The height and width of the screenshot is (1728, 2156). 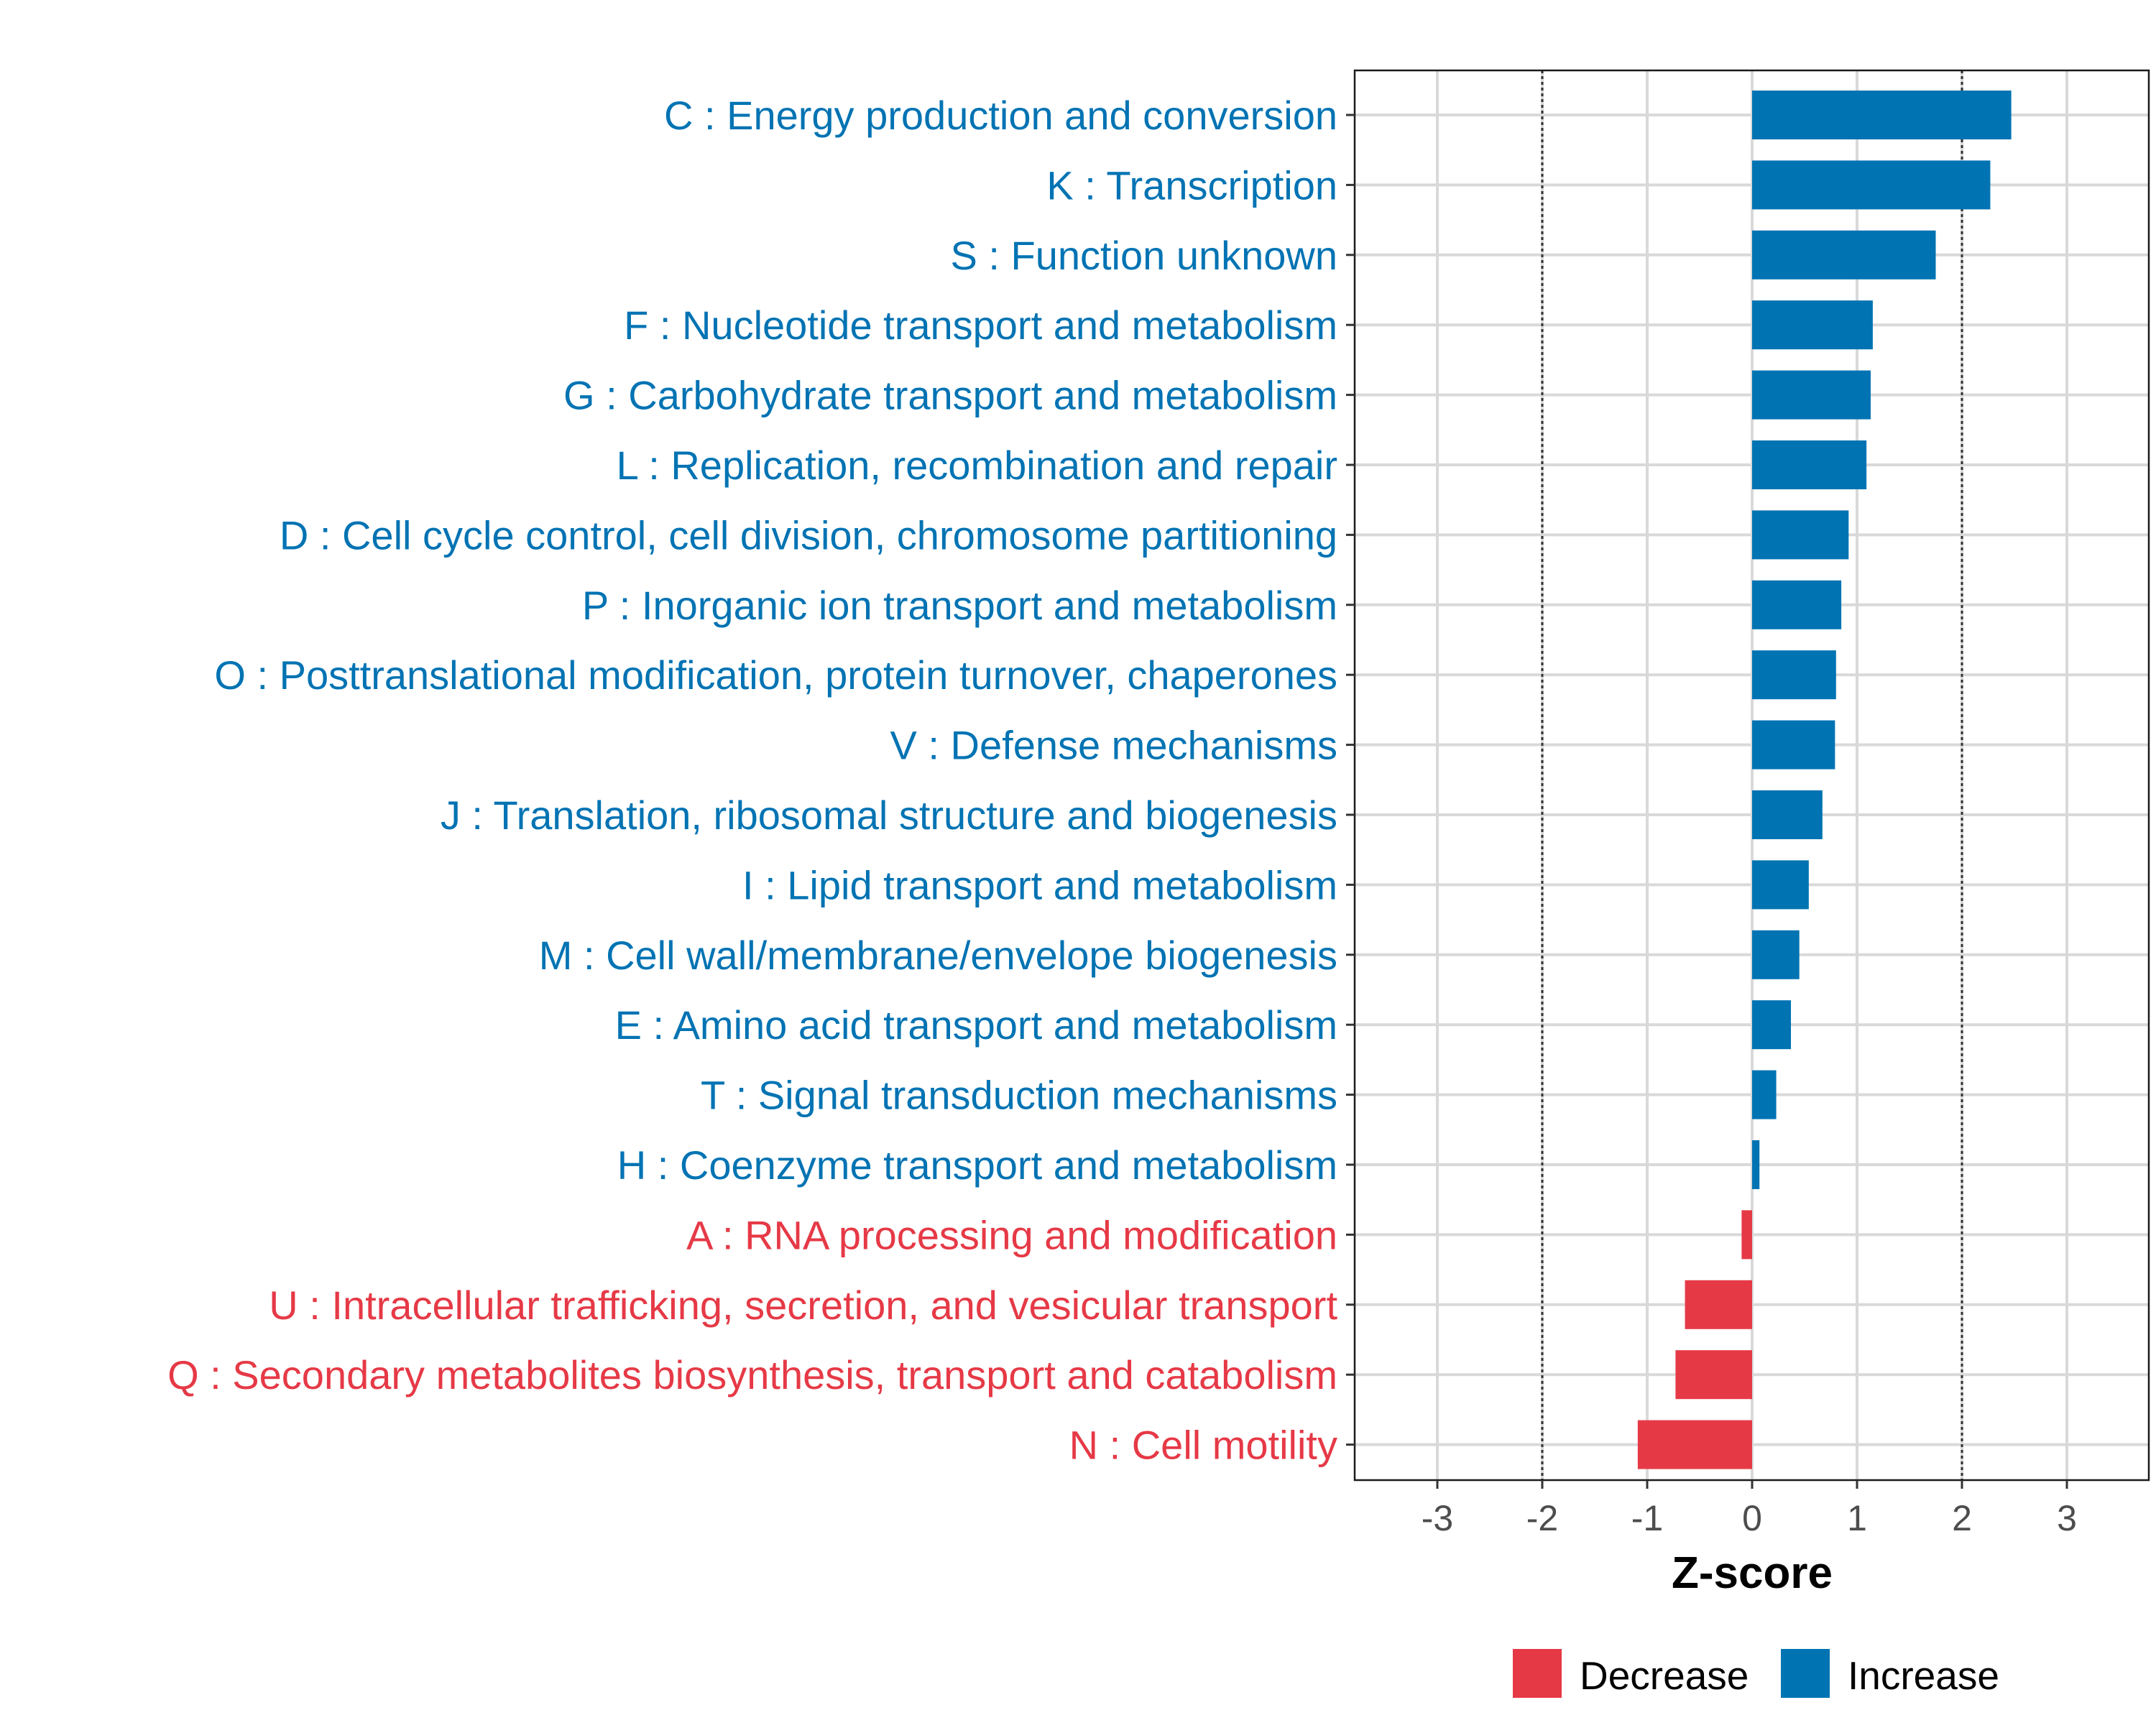 What do you see at coordinates (1011, 1235) in the screenshot?
I see `y-tick-label: A : RNA processing and modification` at bounding box center [1011, 1235].